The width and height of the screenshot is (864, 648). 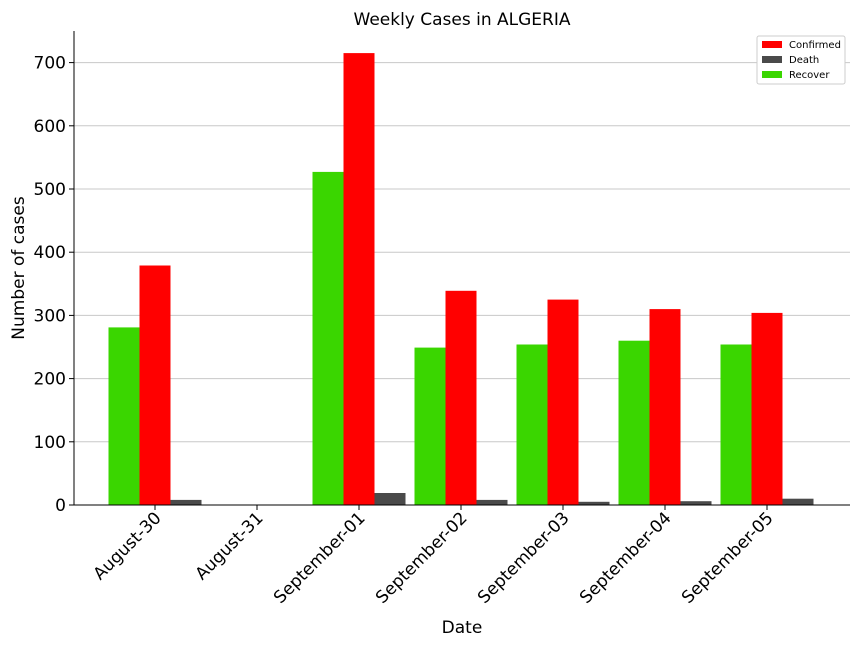 What do you see at coordinates (727, 557) in the screenshot?
I see `x-tick-label: September-05` at bounding box center [727, 557].